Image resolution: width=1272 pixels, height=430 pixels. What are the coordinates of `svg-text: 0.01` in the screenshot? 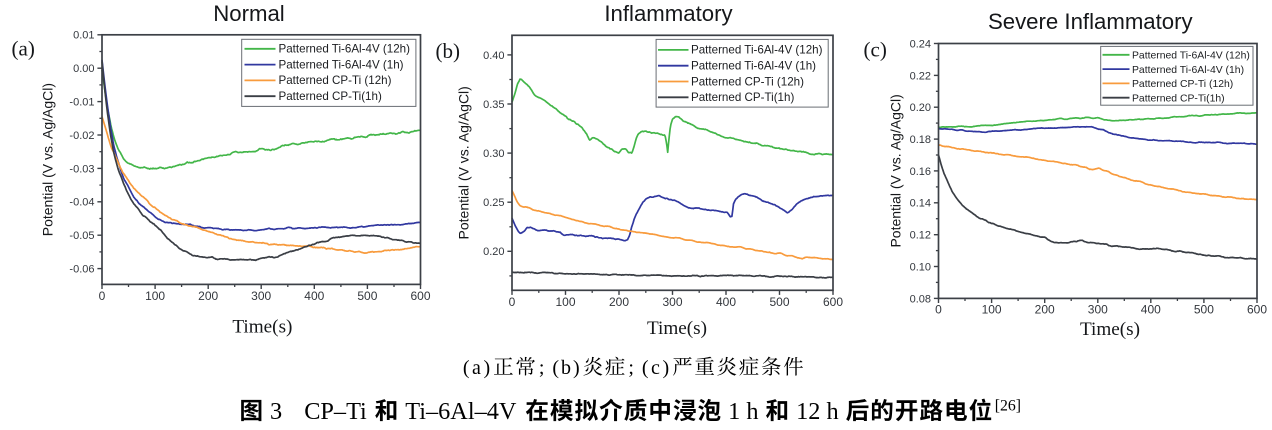 It's located at (83, 36).